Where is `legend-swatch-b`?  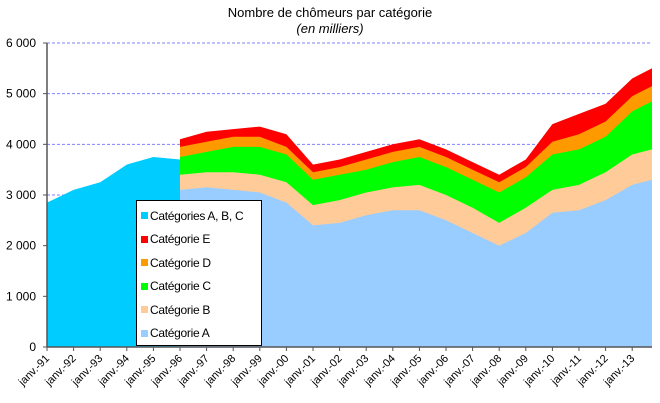 legend-swatch-b is located at coordinates (144, 310).